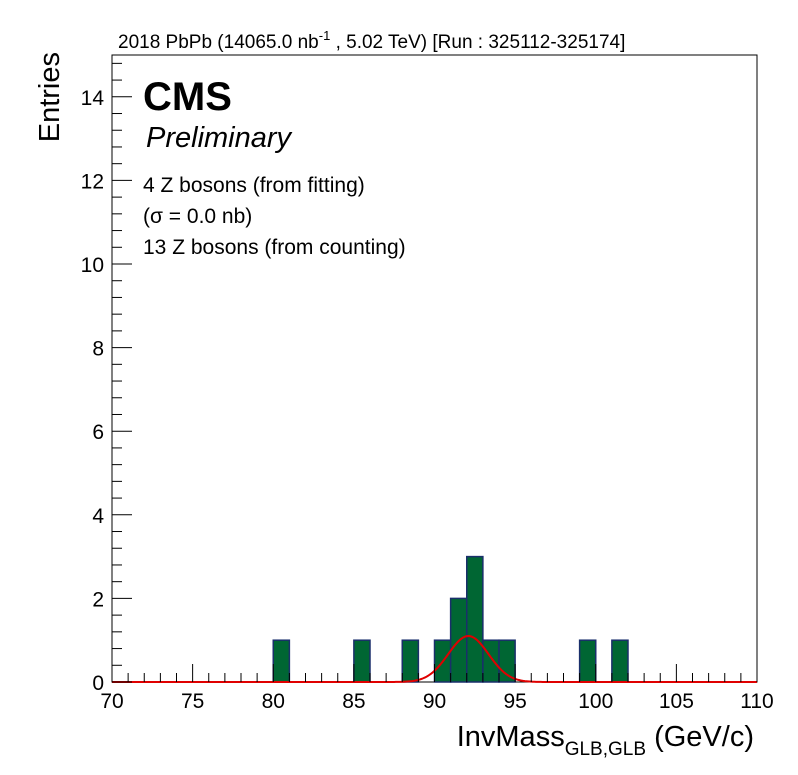 The width and height of the screenshot is (798, 775). What do you see at coordinates (197, 216) in the screenshot?
I see `annotation-cross-section: (σ = 0.0 nb)` at bounding box center [197, 216].